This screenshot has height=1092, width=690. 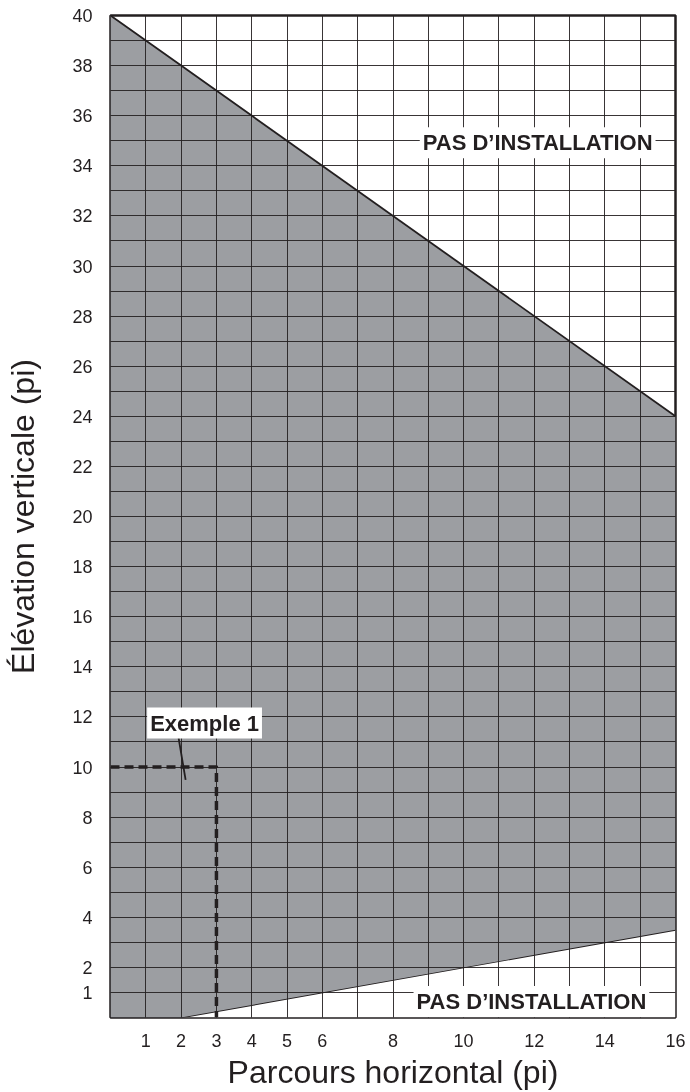 I want to click on y-tick-label: 4, so click(x=87, y=917).